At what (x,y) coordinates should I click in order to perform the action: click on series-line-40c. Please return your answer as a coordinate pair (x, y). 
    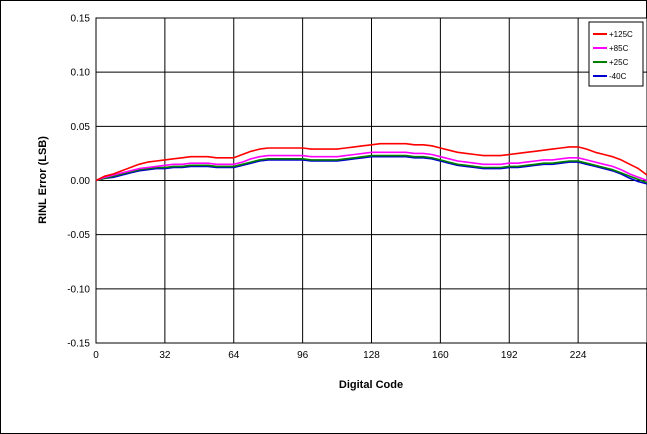
    Looking at the image, I should click on (371, 170).